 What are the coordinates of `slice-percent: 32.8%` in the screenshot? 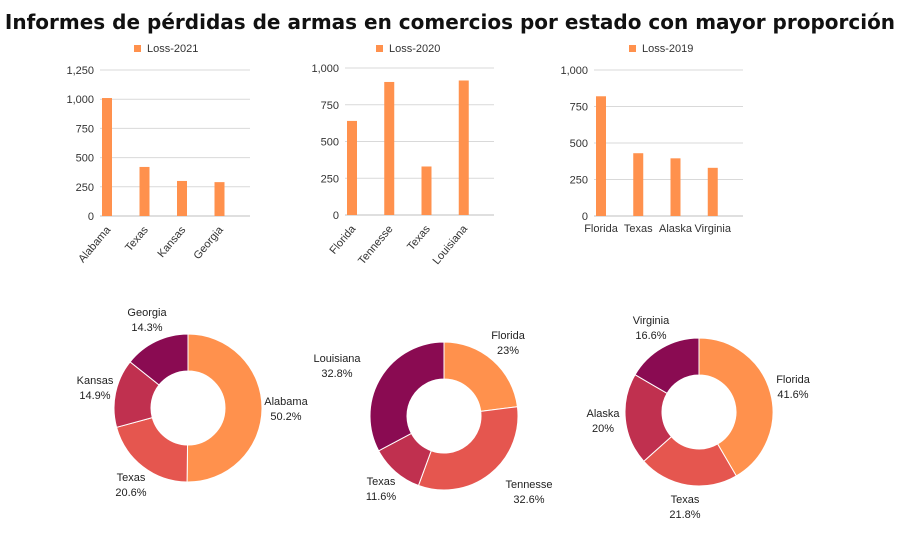 It's located at (336, 374).